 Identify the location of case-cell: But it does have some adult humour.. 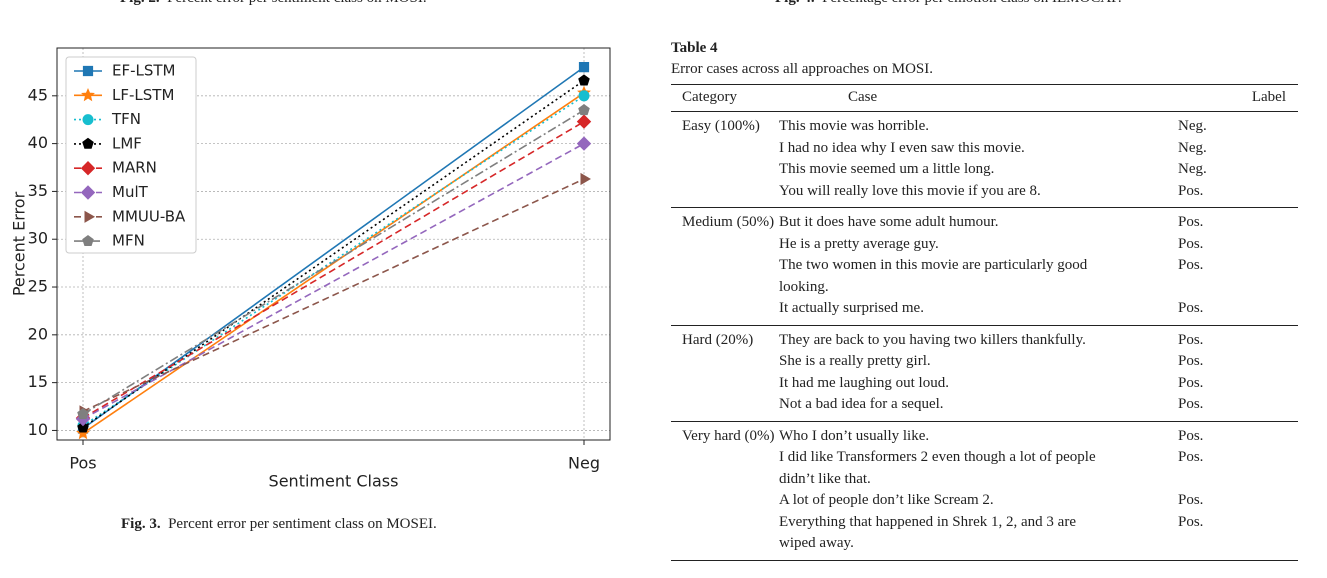
(889, 222).